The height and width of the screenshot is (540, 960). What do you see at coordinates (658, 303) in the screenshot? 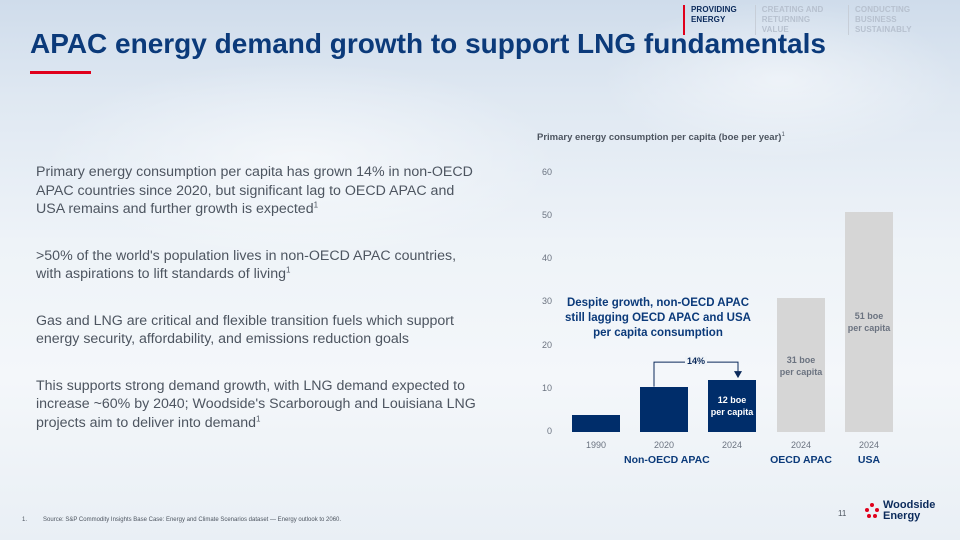
I see `annotation-line: Despite growth, non-OECD APAC` at bounding box center [658, 303].